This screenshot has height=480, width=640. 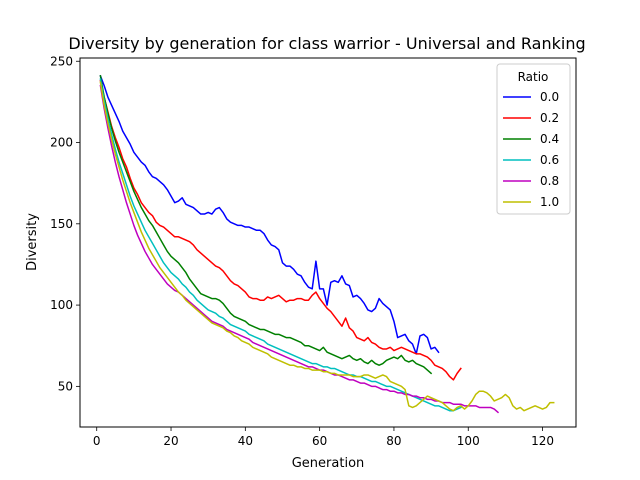 I want to click on legend-box, so click(x=533, y=139).